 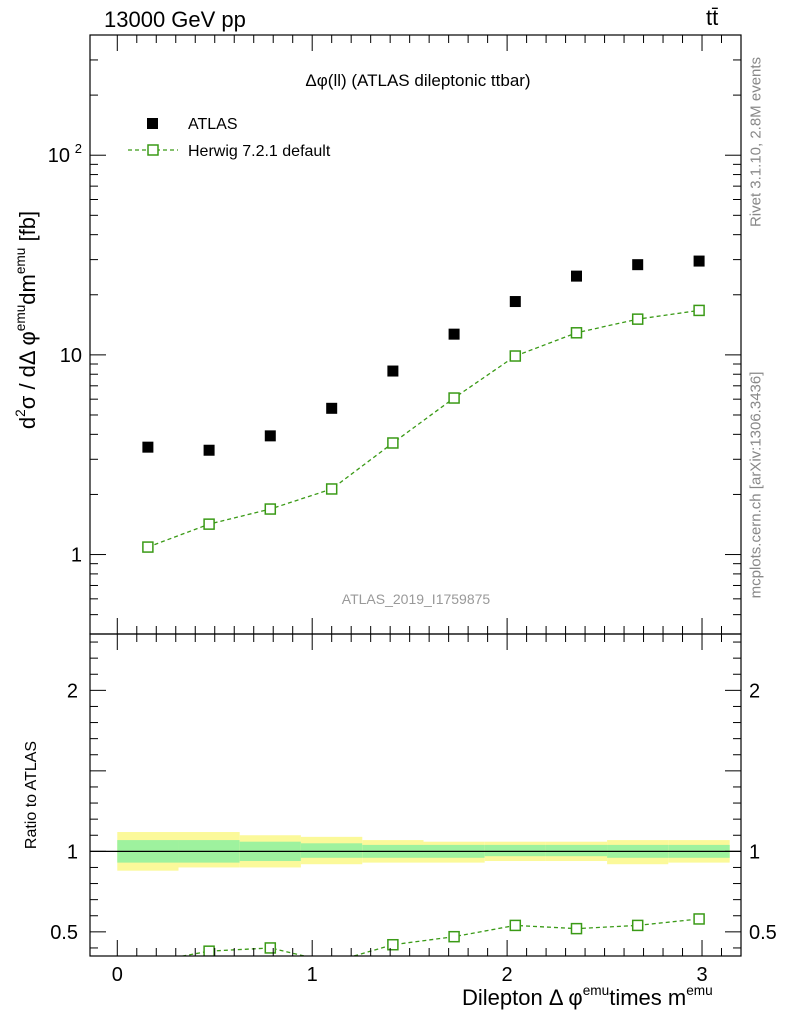 I want to click on x-tick-label: 1, so click(x=312, y=975).